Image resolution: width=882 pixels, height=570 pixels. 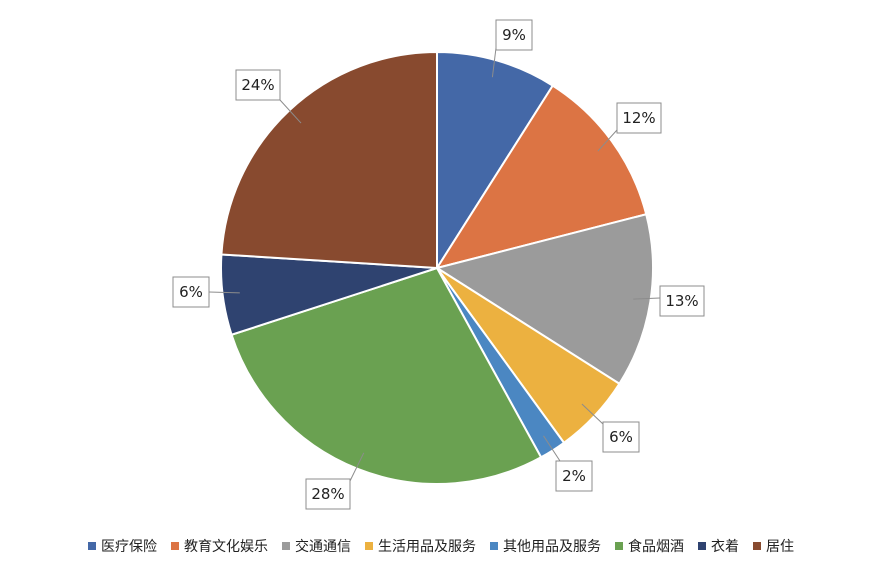 I want to click on data-label-3: 13%, so click(x=681, y=301).